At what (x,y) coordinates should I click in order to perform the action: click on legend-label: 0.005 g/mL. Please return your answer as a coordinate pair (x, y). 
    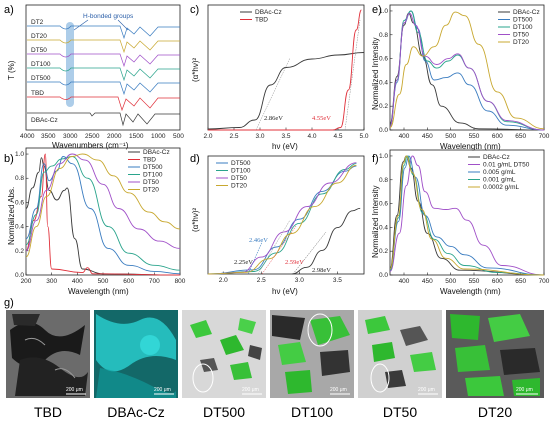
    Looking at the image, I should click on (499, 172).